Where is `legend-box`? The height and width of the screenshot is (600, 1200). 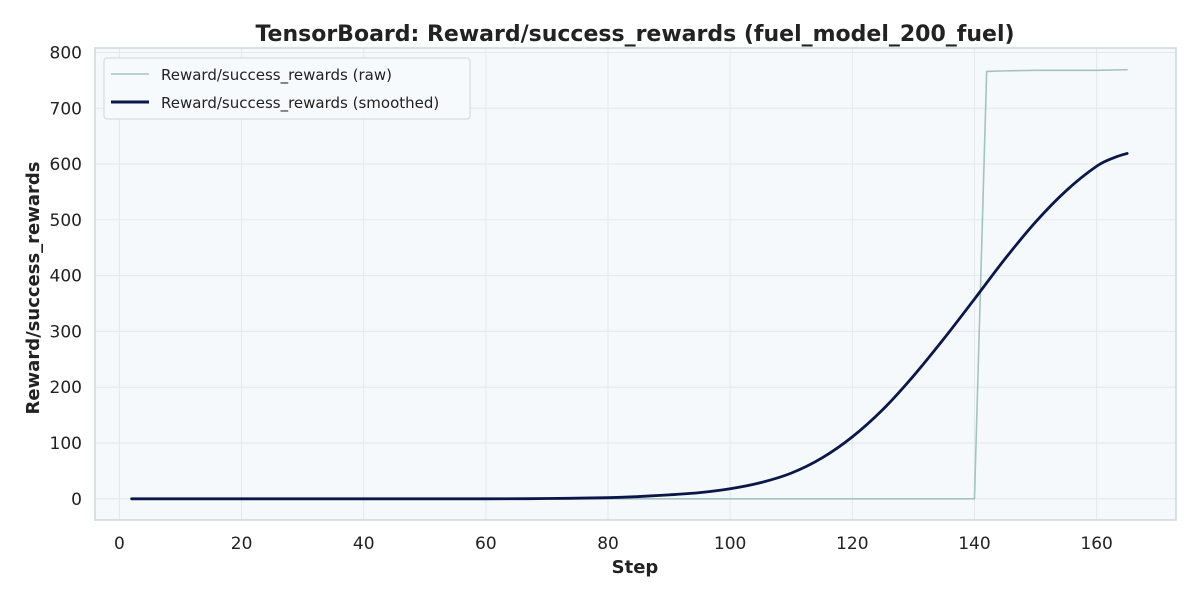
legend-box is located at coordinates (287, 88).